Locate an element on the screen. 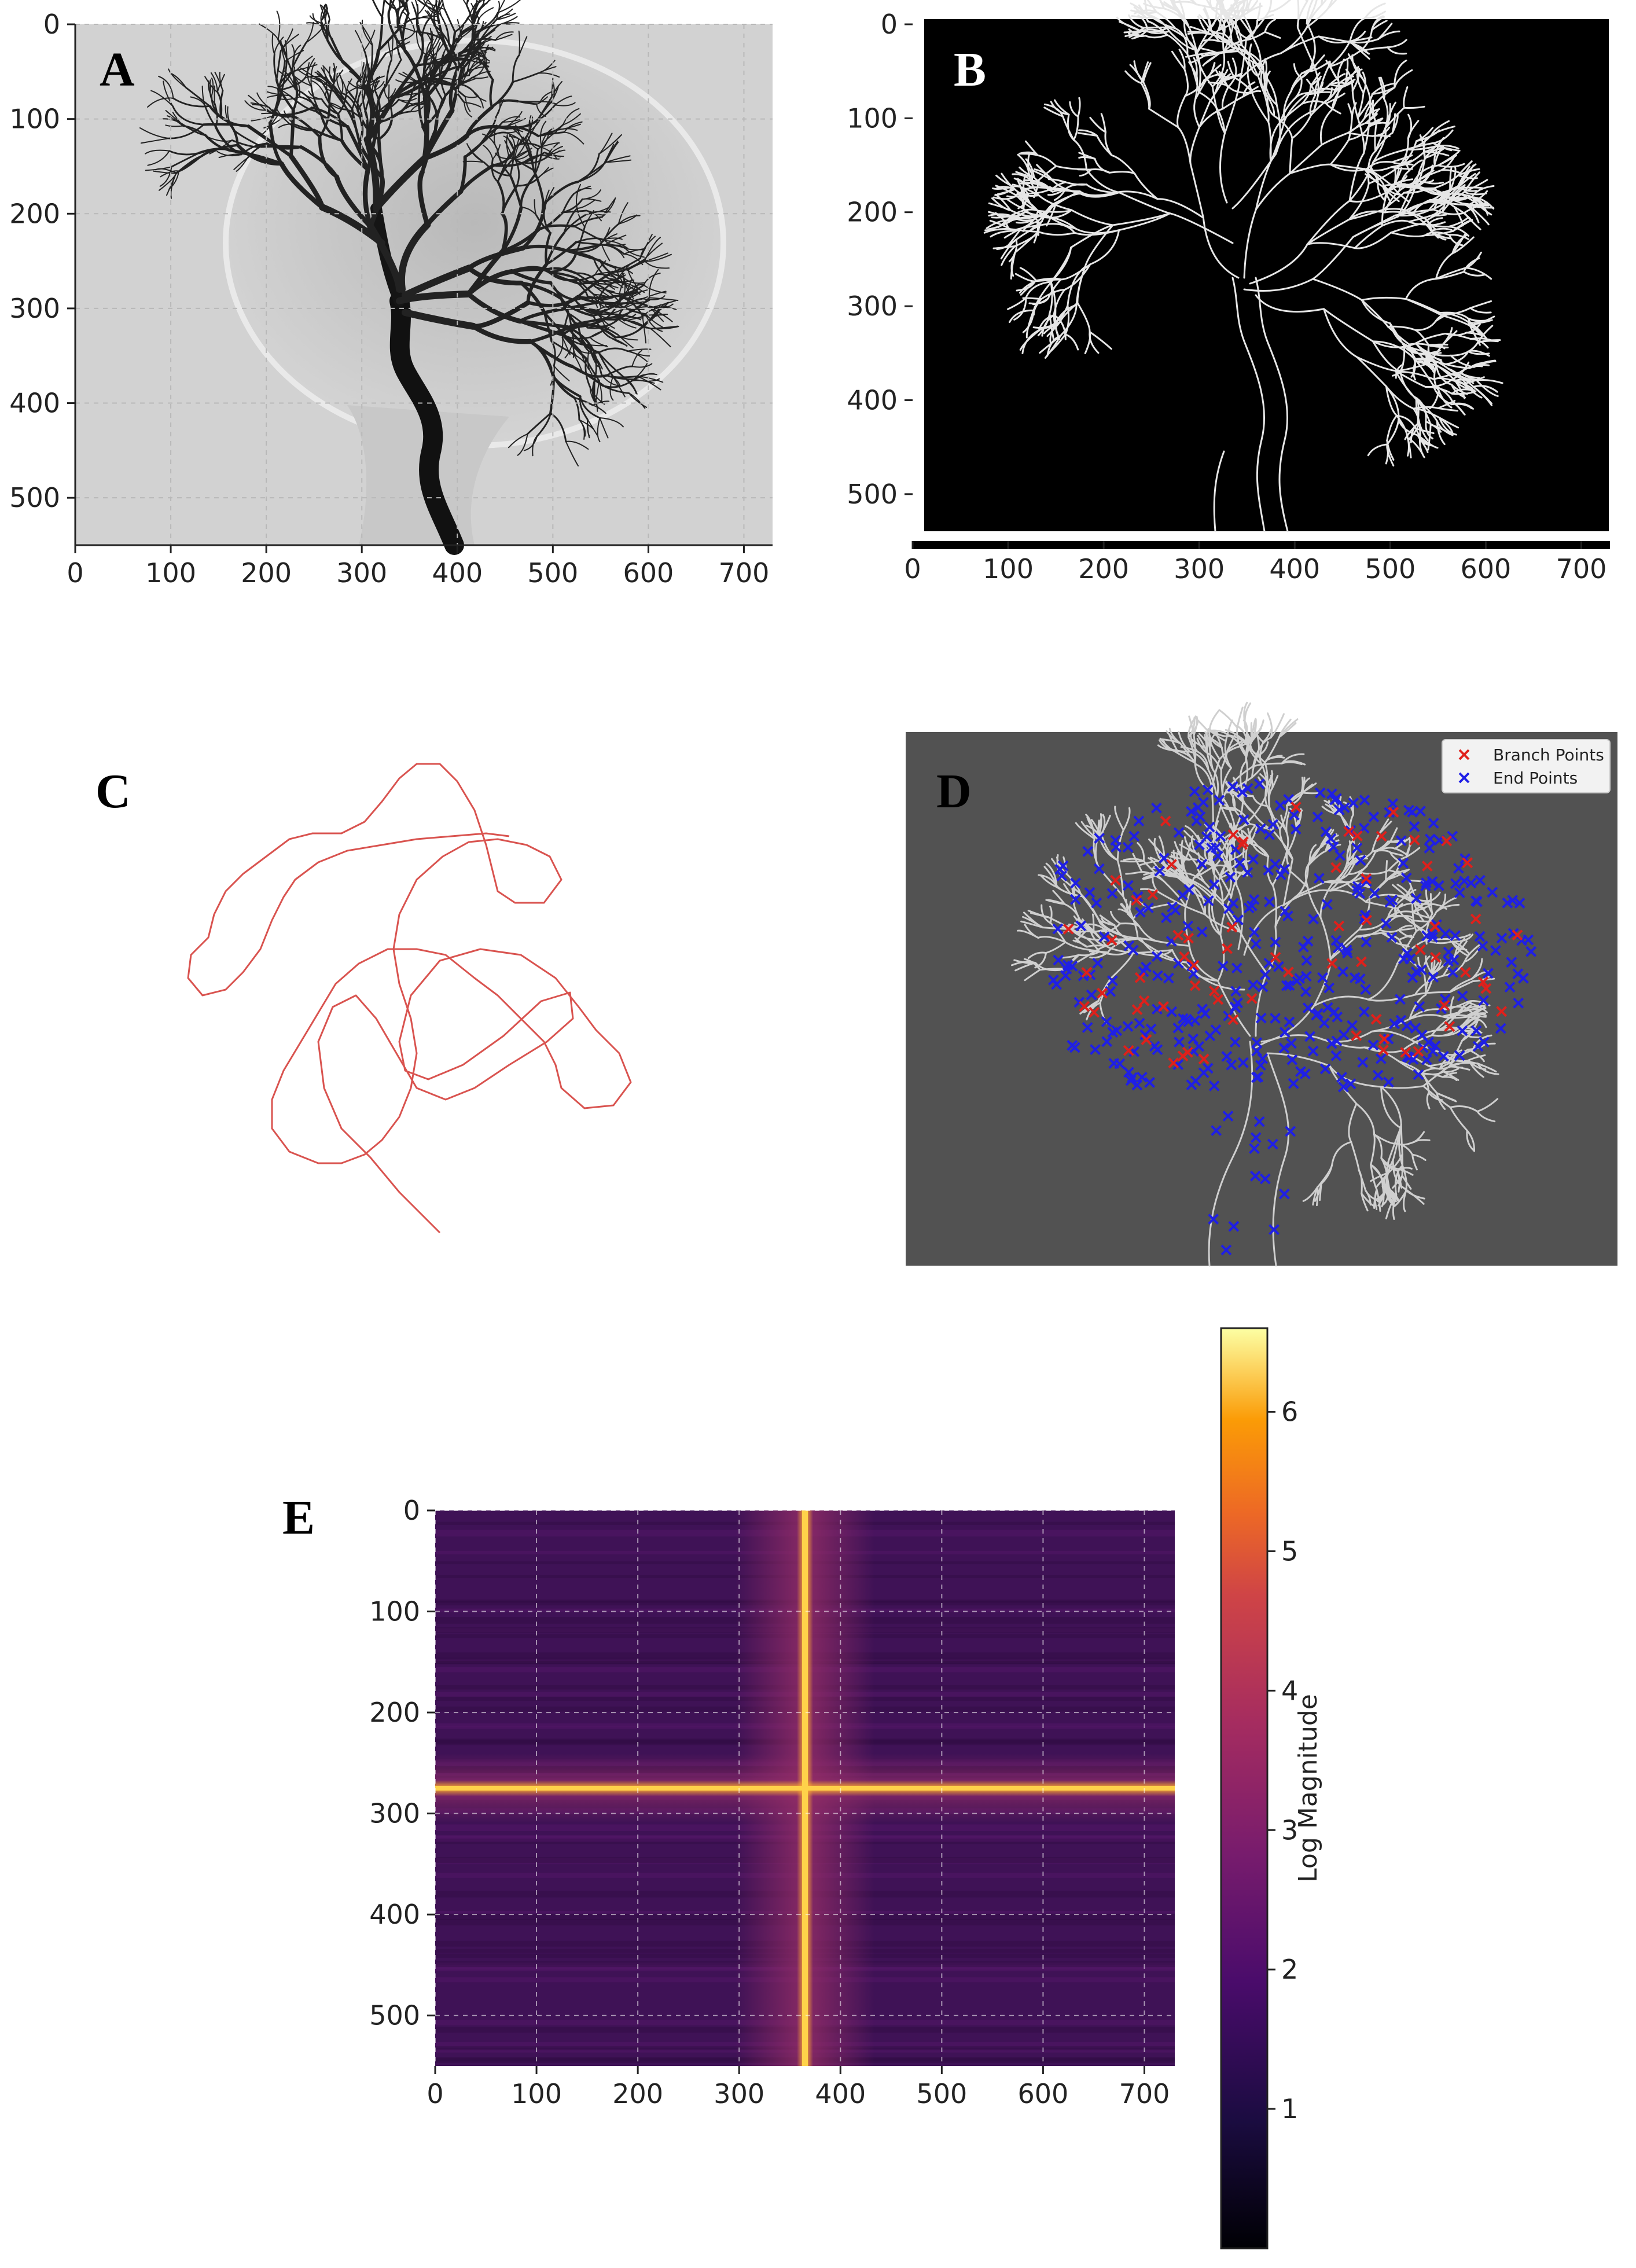 The height and width of the screenshot is (2268, 1636). x-tick-label: 500 is located at coordinates (552, 573).